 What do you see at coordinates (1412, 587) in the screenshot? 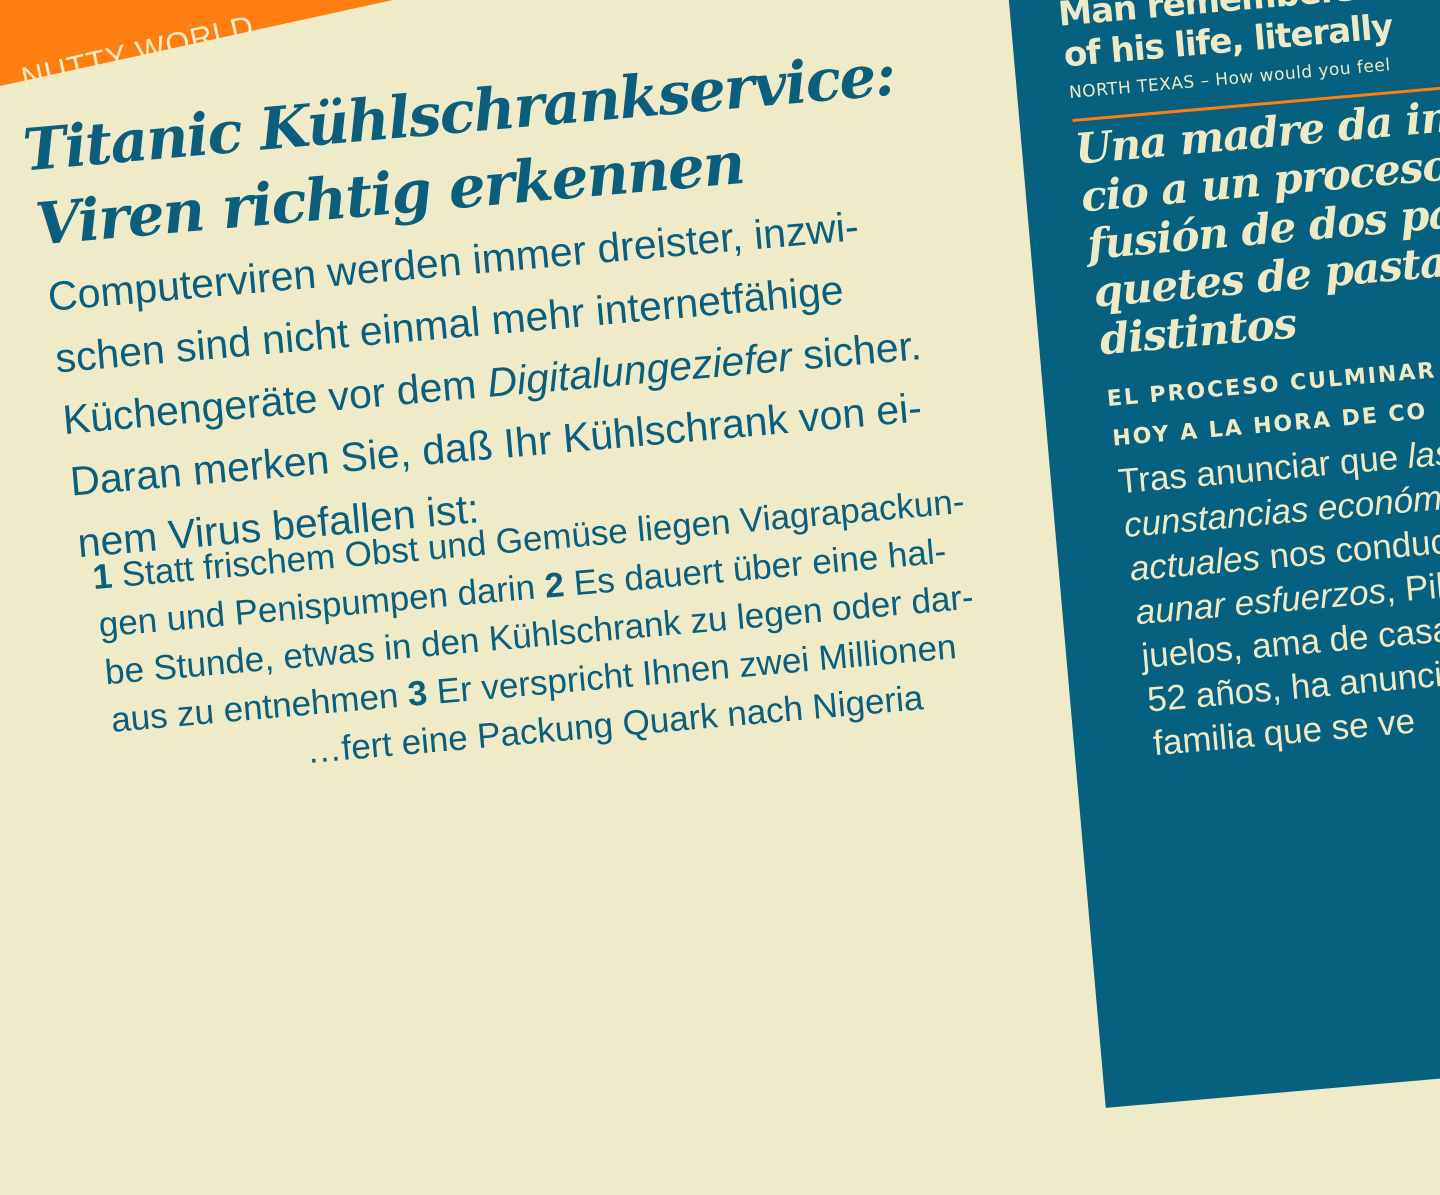
I see `body-text: , Pilar` at bounding box center [1412, 587].